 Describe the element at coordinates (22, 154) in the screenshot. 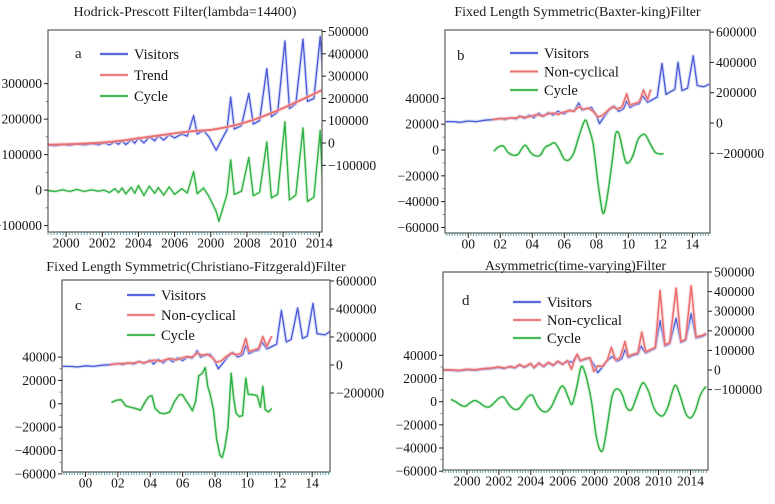

I see `y-axis-left-tick-label: 100000` at that location.